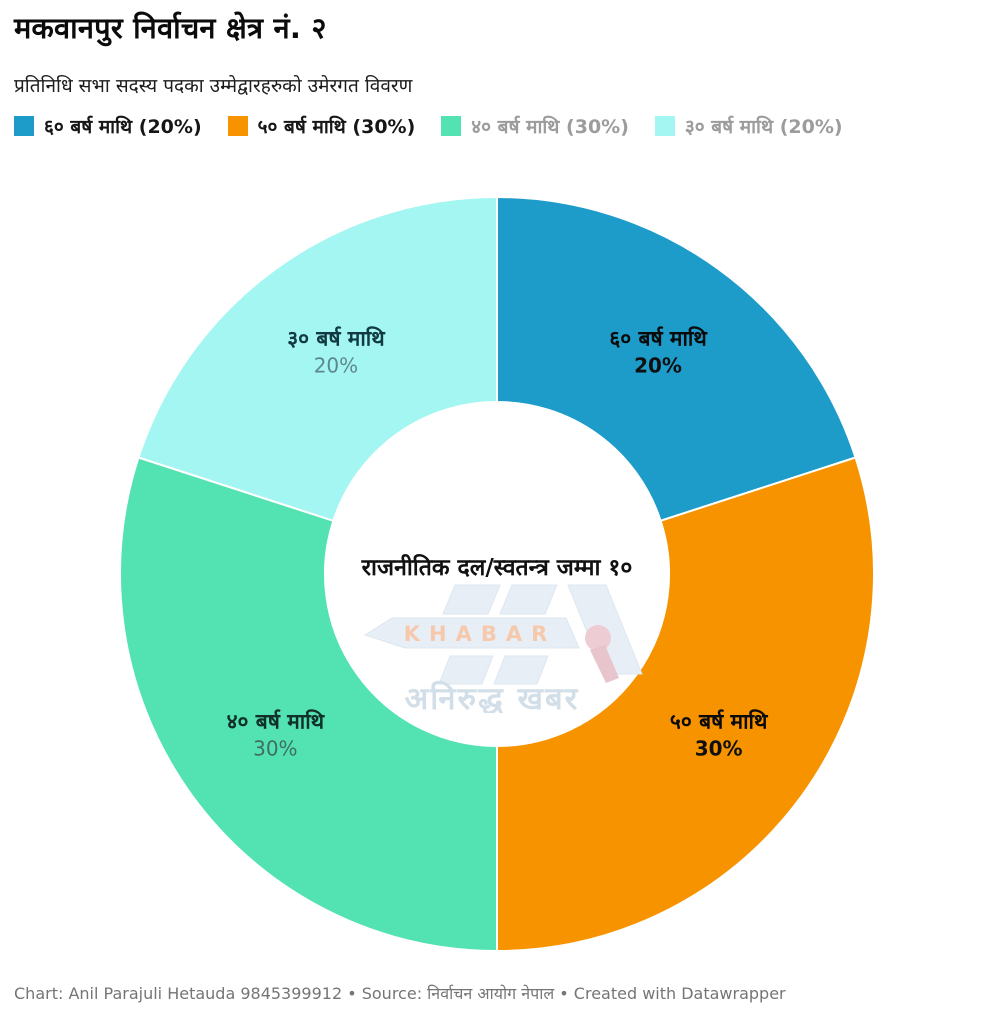 The height and width of the screenshot is (1024, 992). What do you see at coordinates (657, 352) in the screenshot?
I see `slice-label-0: ६० बर्ष माथि 20%` at bounding box center [657, 352].